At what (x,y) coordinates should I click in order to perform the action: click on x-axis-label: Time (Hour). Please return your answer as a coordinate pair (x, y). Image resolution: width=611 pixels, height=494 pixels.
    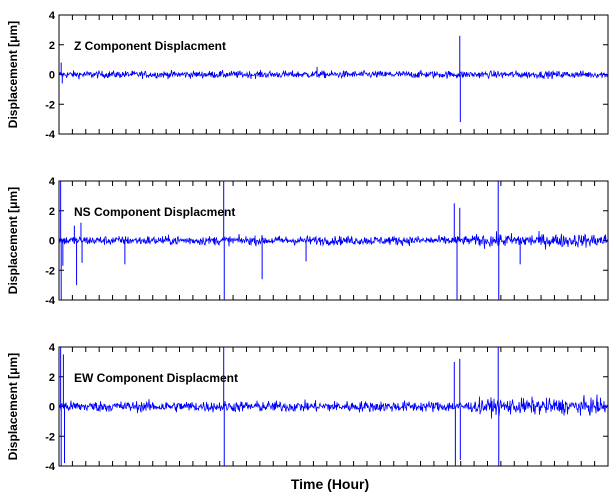
    Looking at the image, I should click on (330, 484).